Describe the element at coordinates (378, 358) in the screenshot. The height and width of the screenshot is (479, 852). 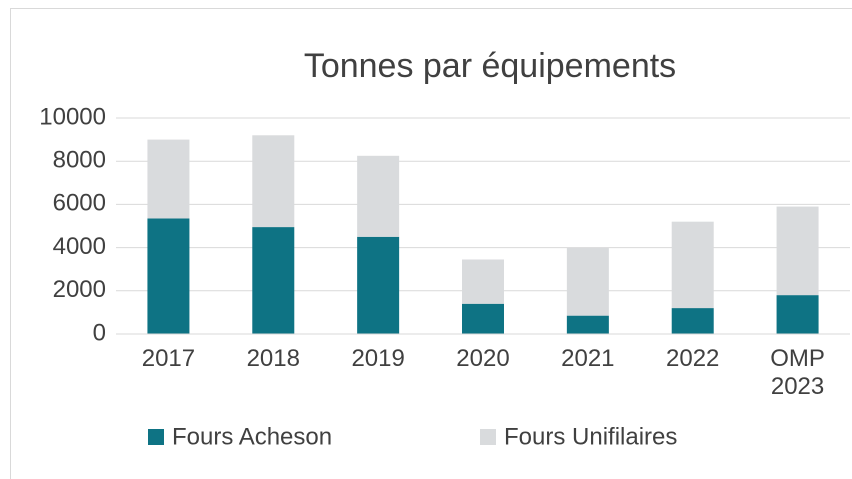
I see `x-tick-label: 2019` at that location.